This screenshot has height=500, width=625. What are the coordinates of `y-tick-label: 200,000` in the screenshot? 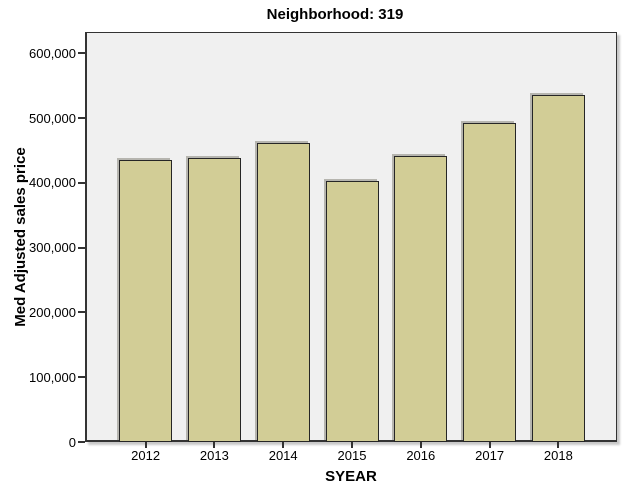 It's located at (52, 312).